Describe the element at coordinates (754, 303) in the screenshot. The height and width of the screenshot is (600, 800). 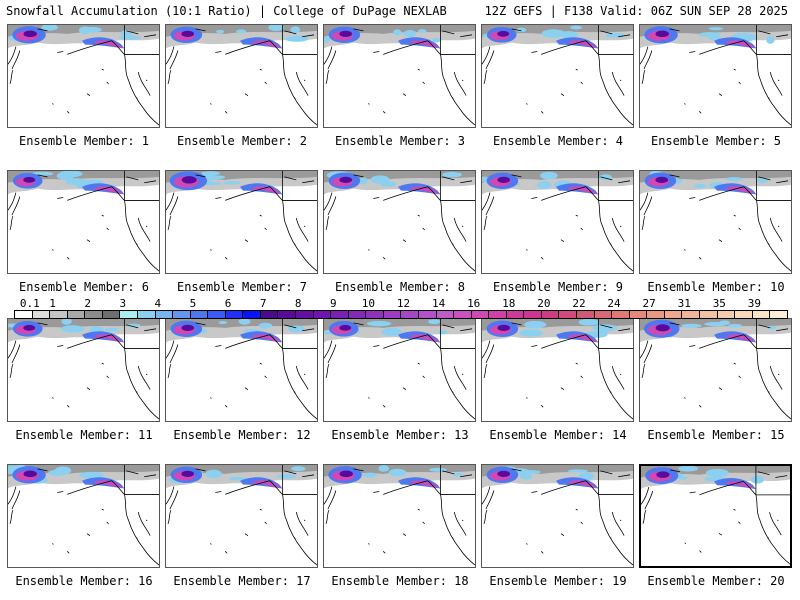
I see `colorbar-tick-label: 39` at that location.